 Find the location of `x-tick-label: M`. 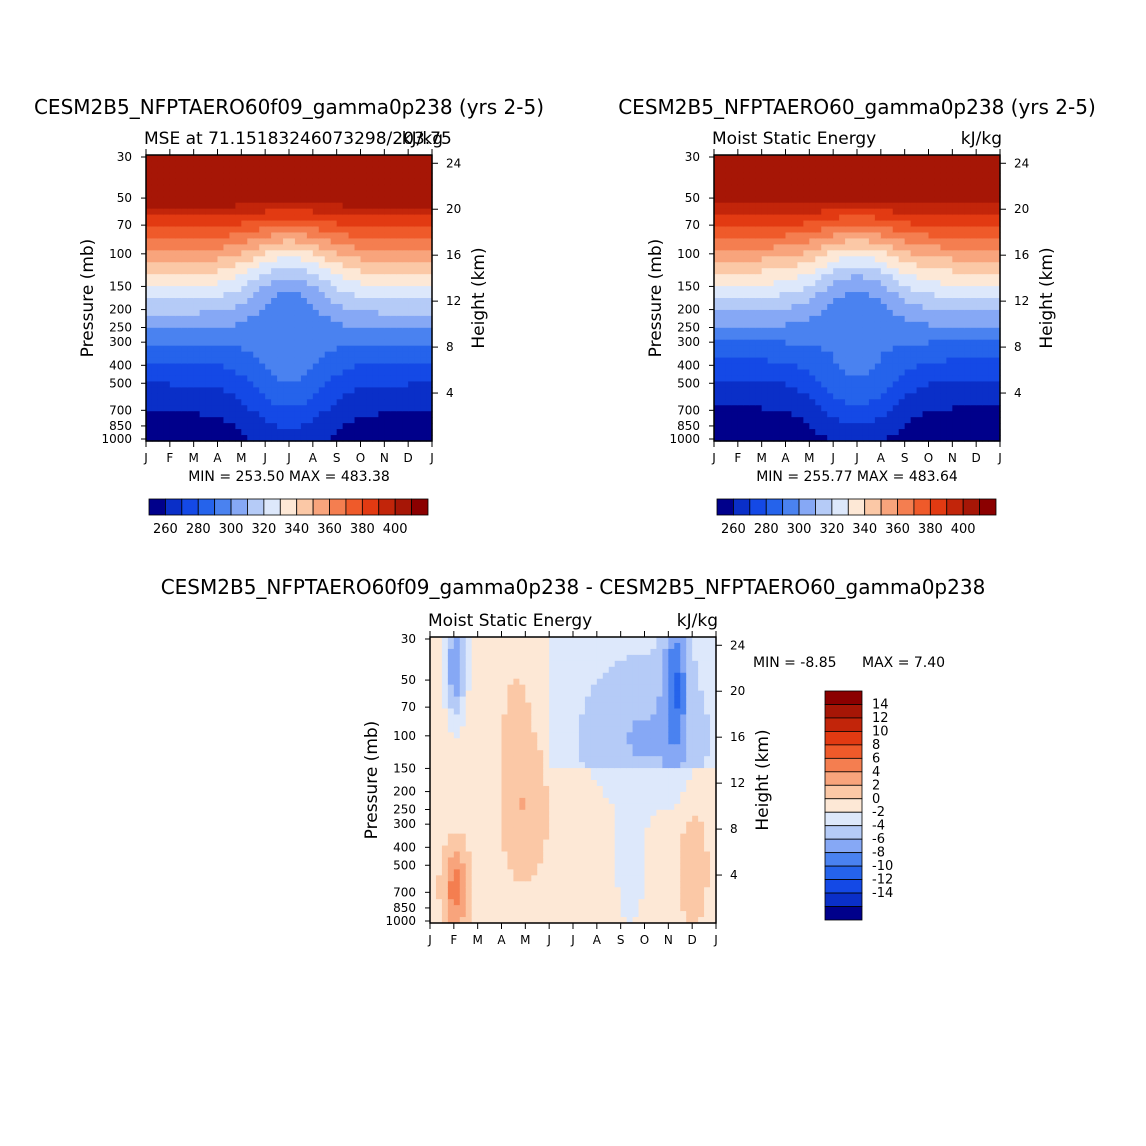

x-tick-label: M is located at coordinates (241, 458).